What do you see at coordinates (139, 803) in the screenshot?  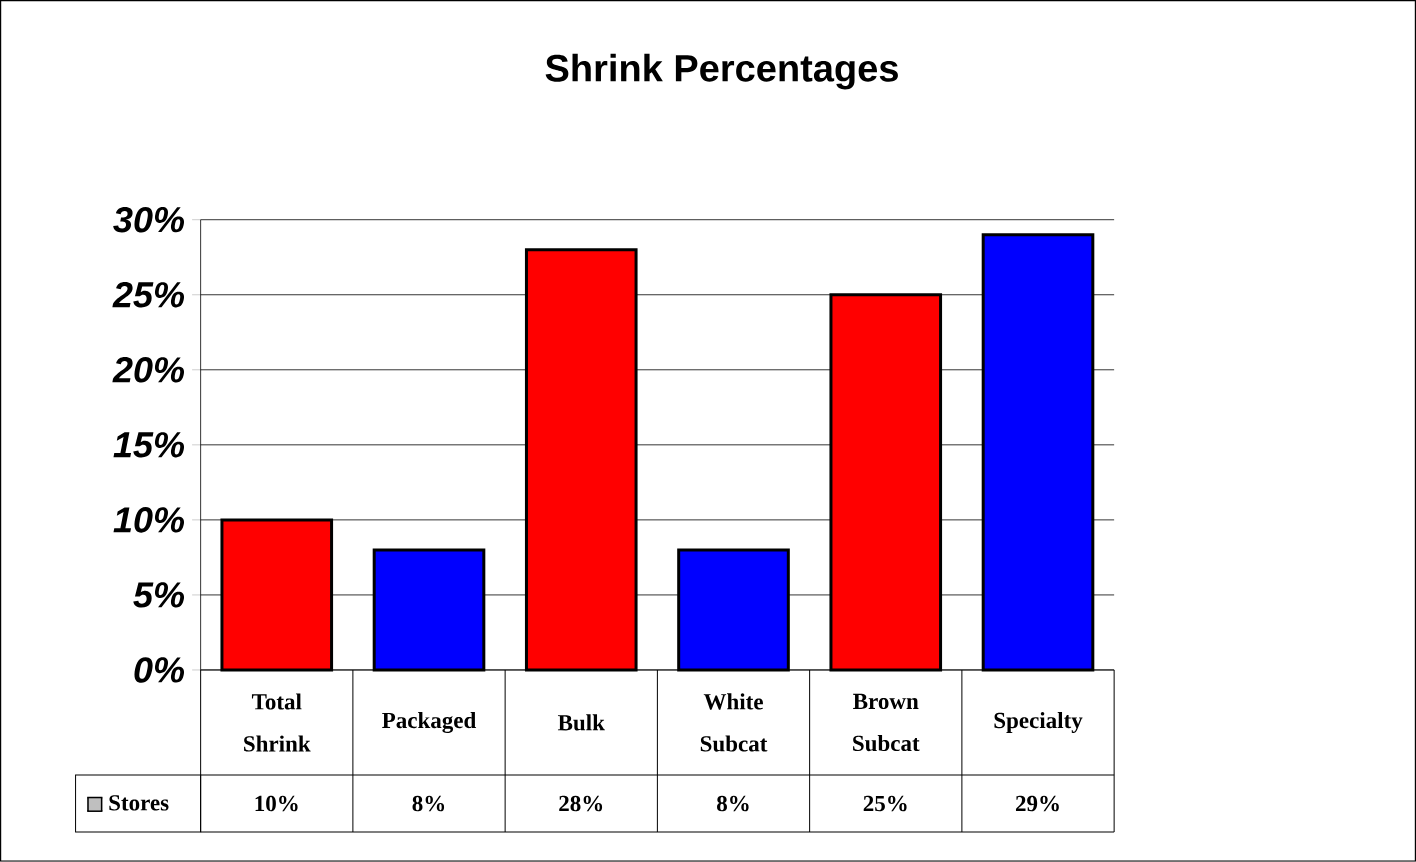 I see `legend-label: Stores` at bounding box center [139, 803].